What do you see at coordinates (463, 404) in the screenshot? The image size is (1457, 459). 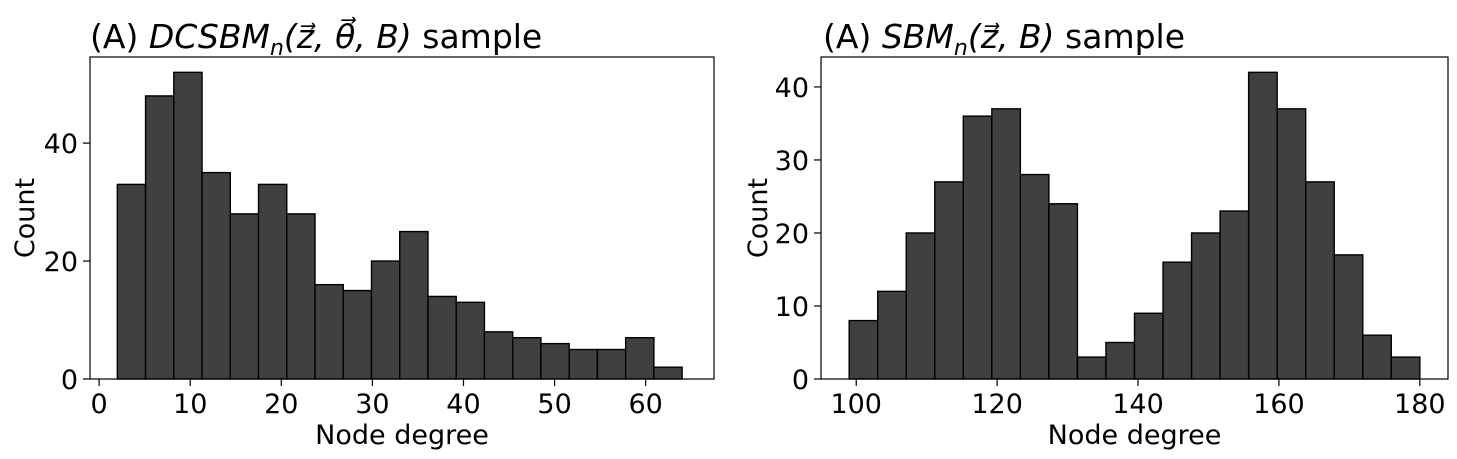 I see `x-tick-label: 40` at bounding box center [463, 404].